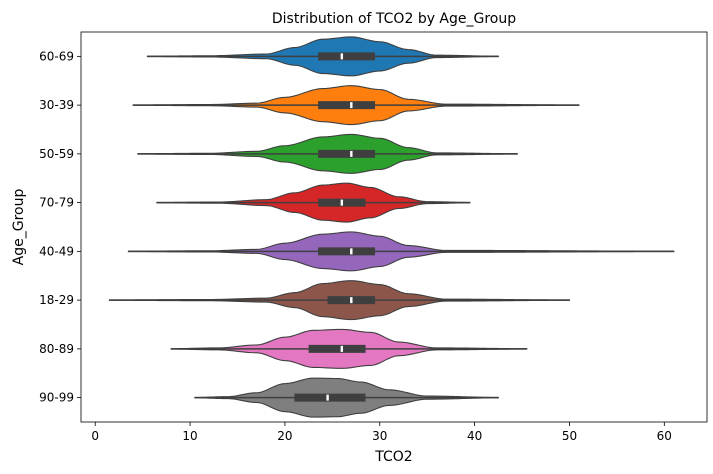  Describe the element at coordinates (56, 300) in the screenshot. I see `y-tick-label: 18-29` at that location.